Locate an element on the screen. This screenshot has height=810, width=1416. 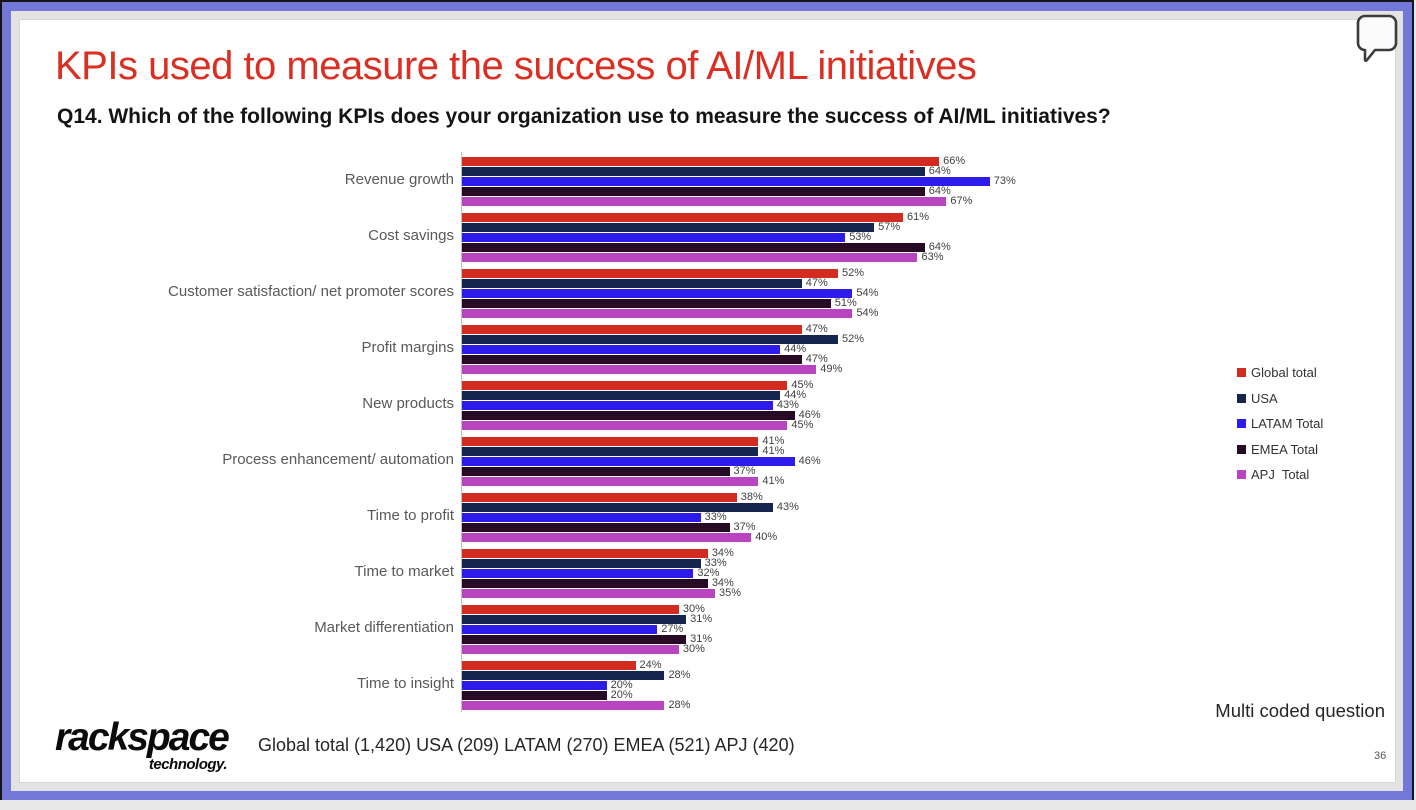
bar-line: 44% is located at coordinates (851, 349).